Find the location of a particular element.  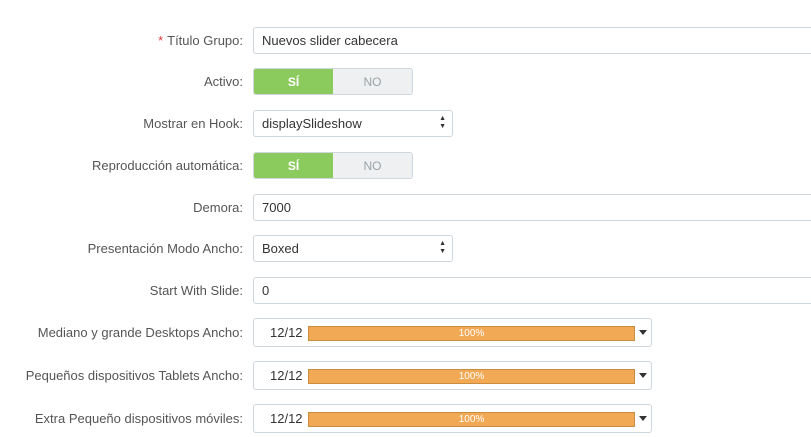

desktops-width-select: 12/12 100% is located at coordinates (452, 332).